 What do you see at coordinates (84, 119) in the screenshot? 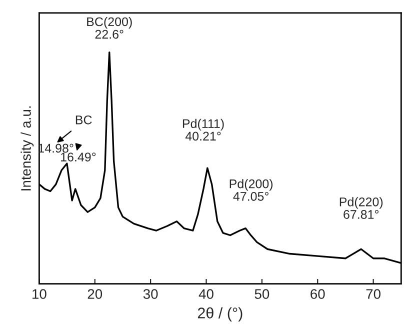
I see `annotation: BC` at bounding box center [84, 119].